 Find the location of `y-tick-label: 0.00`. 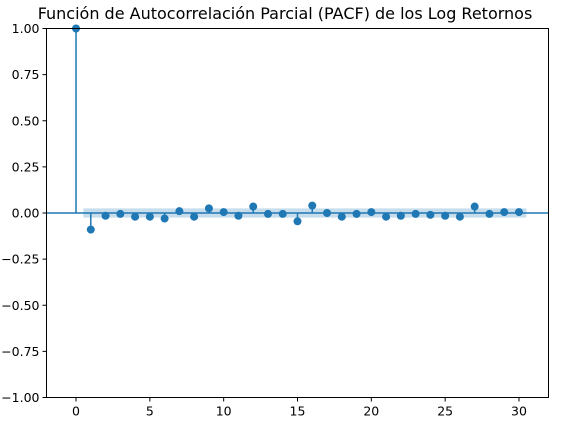

y-tick-label: 0.00 is located at coordinates (26, 213).